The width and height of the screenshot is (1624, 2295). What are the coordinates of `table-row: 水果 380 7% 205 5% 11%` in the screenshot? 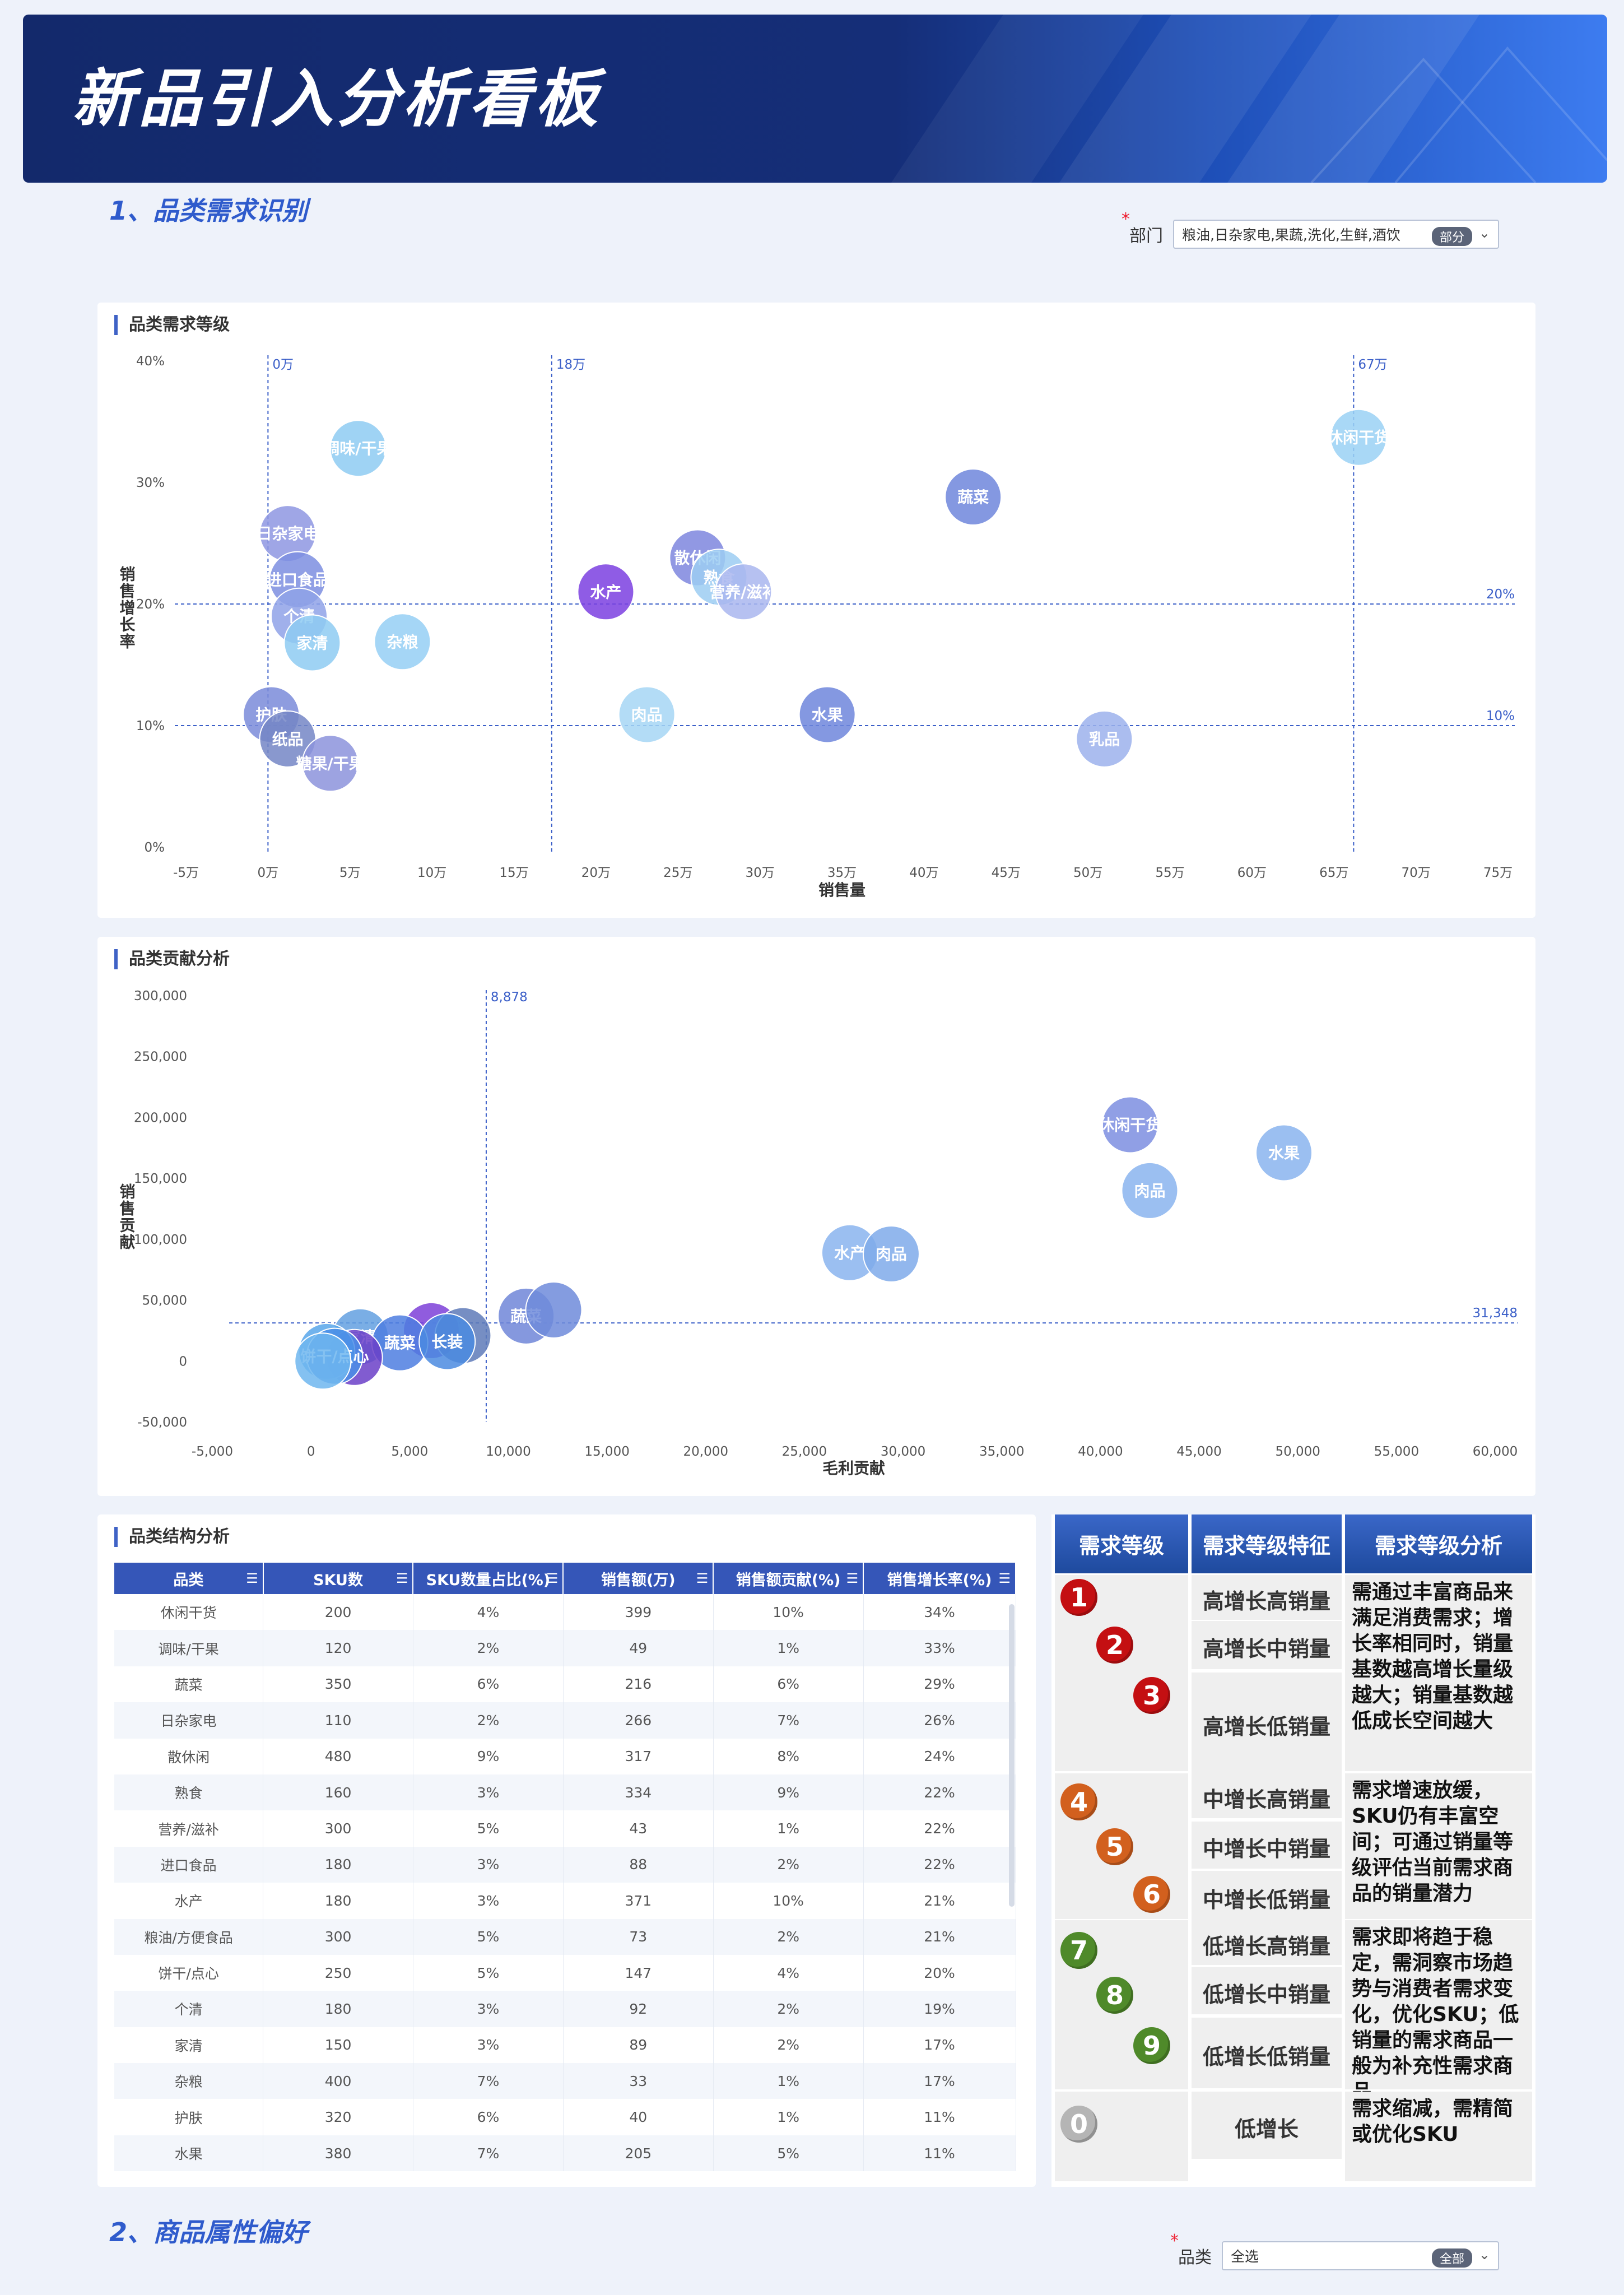 It's located at (565, 2153).